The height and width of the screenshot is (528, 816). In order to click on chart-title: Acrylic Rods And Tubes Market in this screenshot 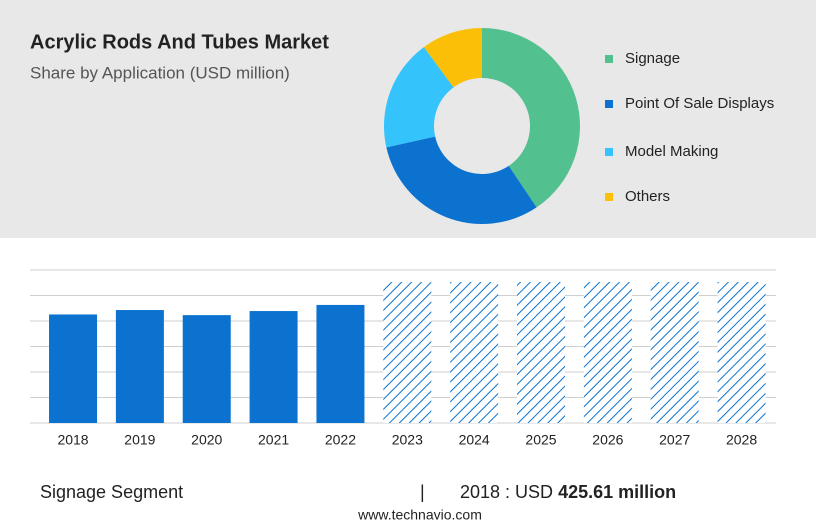, I will do `click(179, 42)`.